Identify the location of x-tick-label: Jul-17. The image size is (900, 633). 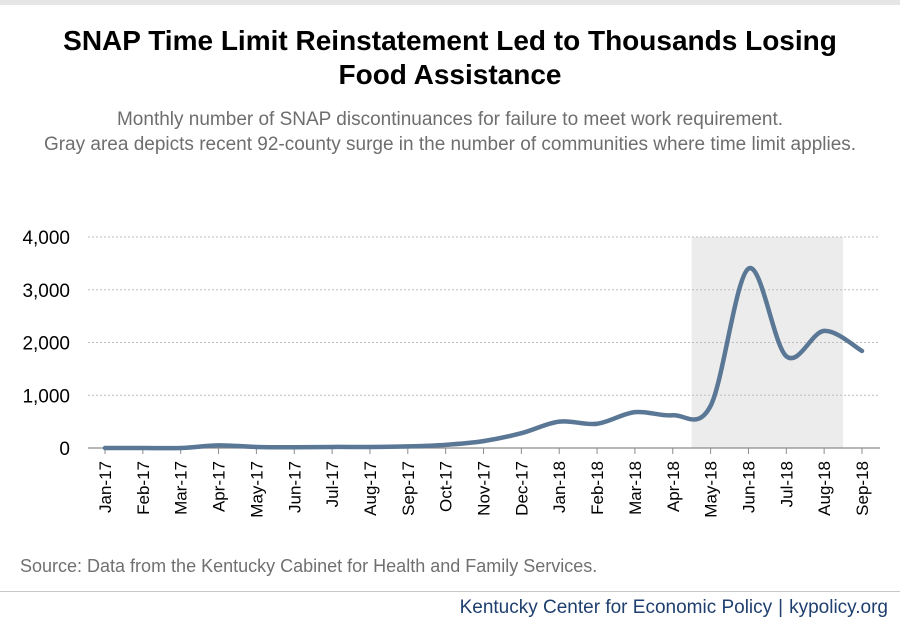
(332, 484).